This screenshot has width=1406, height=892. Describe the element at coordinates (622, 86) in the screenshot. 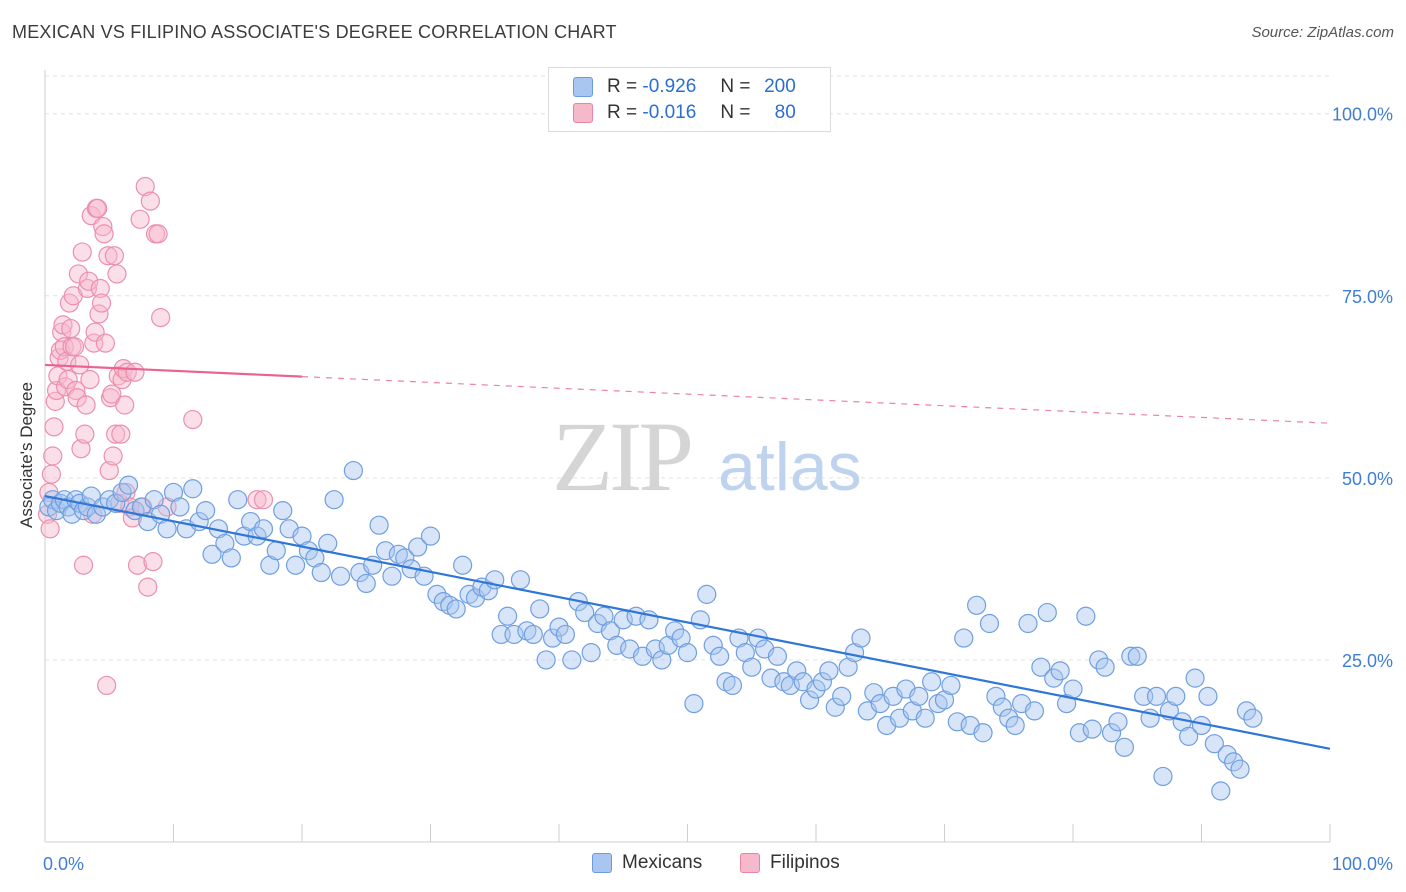

I see `legend-r-label: R =` at that location.